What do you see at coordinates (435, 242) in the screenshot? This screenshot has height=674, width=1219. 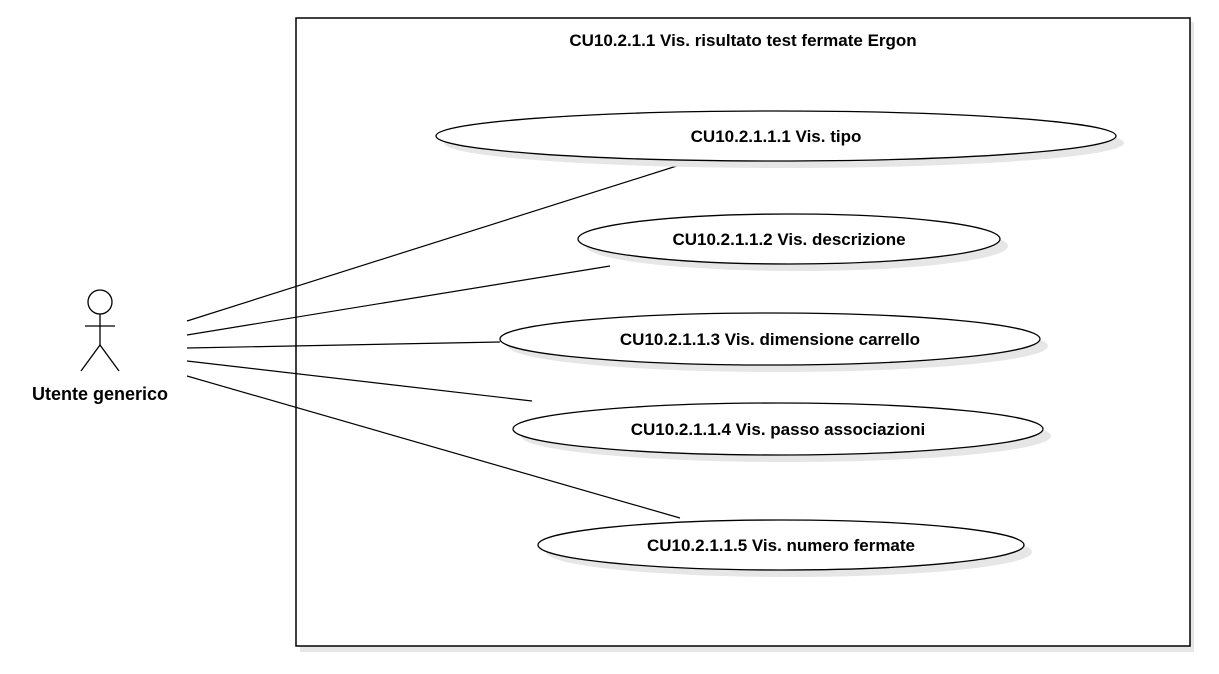 I see `association-line-uc1` at bounding box center [435, 242].